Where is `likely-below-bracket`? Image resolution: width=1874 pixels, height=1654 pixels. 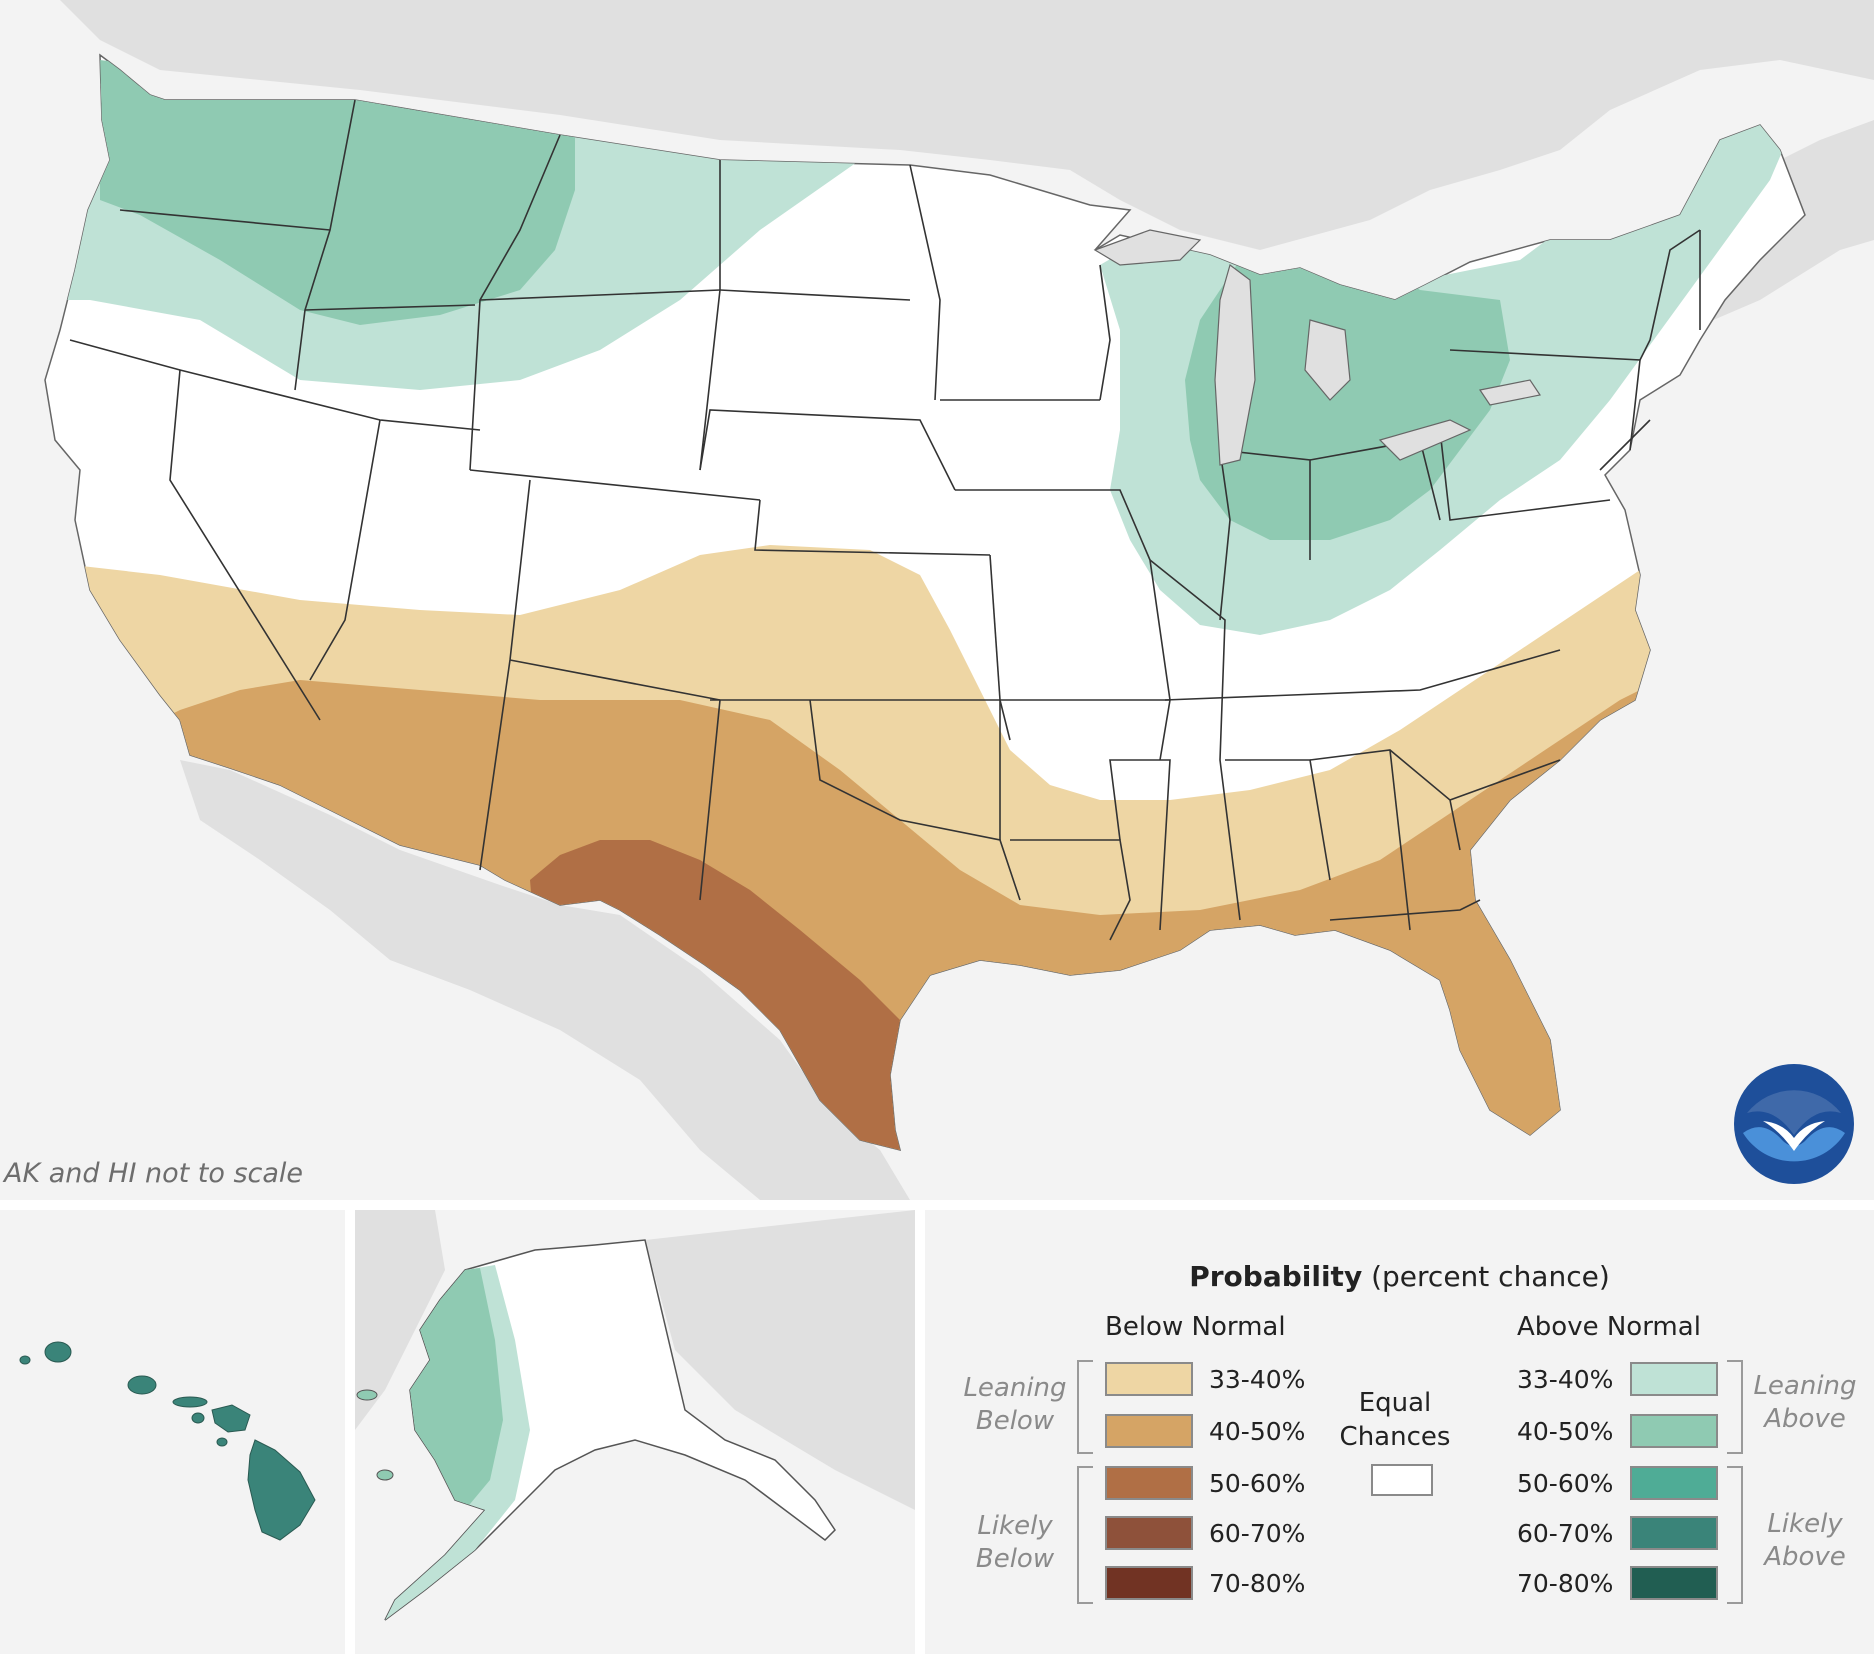
likely-below-bracket is located at coordinates (1085, 1535).